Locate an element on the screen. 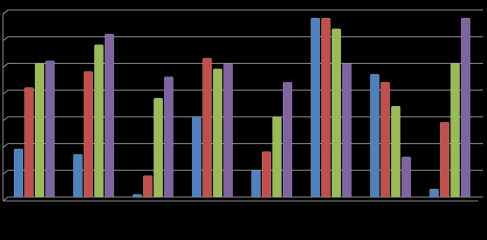 This screenshot has height=240, width=487. grid-line is located at coordinates (242, 12).